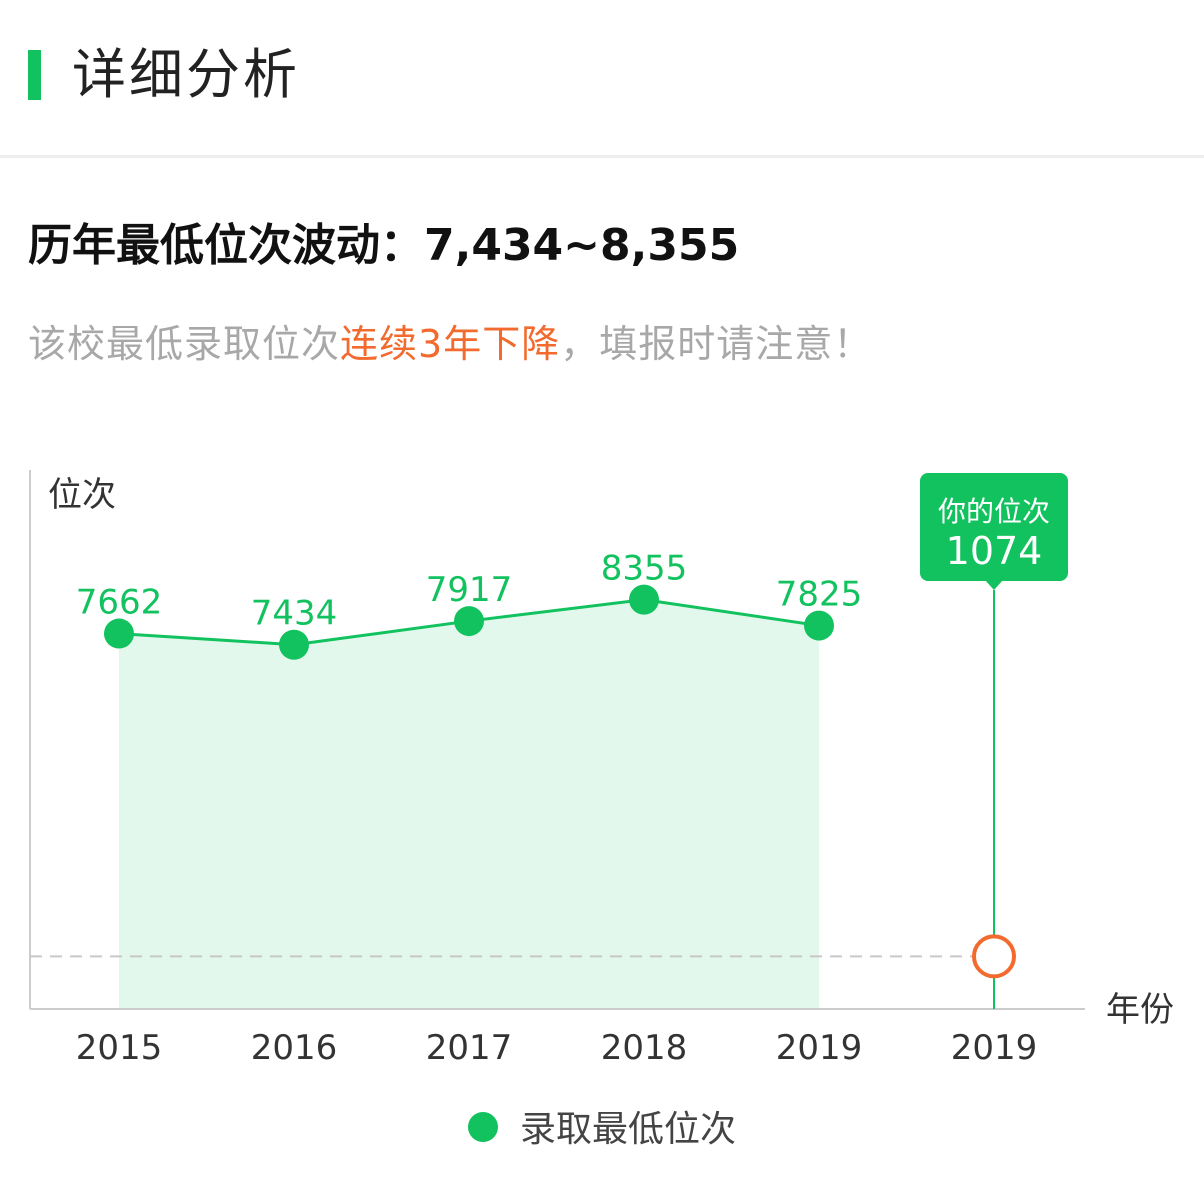  What do you see at coordinates (34, 75) in the screenshot?
I see `accent-bar` at bounding box center [34, 75].